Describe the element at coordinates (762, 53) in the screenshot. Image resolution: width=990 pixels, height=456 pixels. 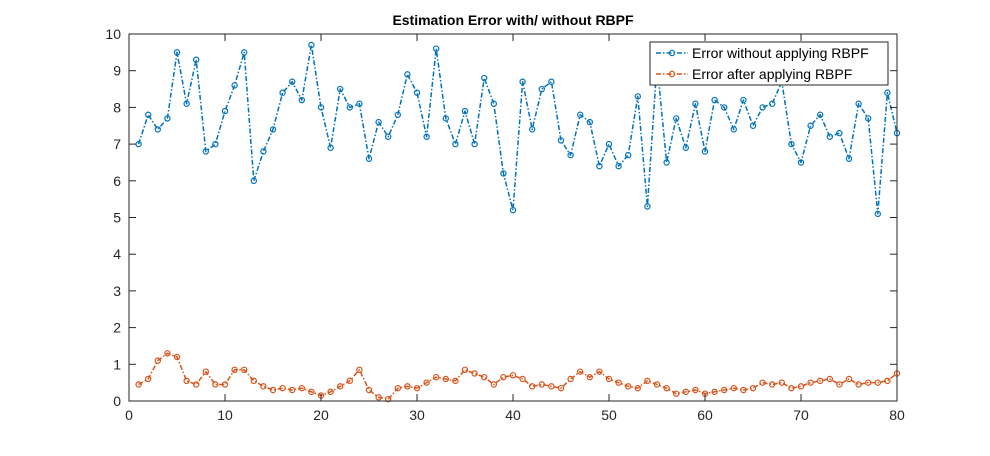
I see `legend-entry-without-rbpf: Error without applying RBPF` at that location.